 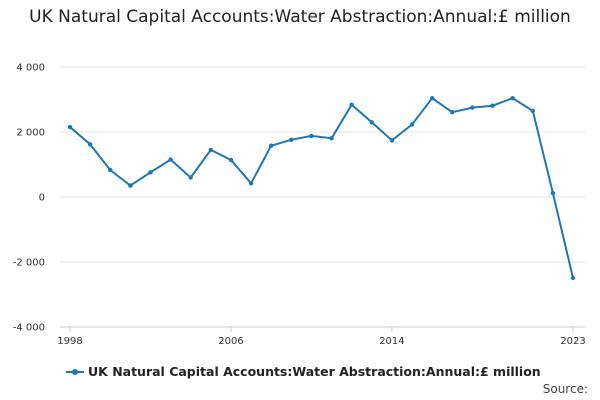 I want to click on legend-swatch-icon, so click(x=75, y=372).